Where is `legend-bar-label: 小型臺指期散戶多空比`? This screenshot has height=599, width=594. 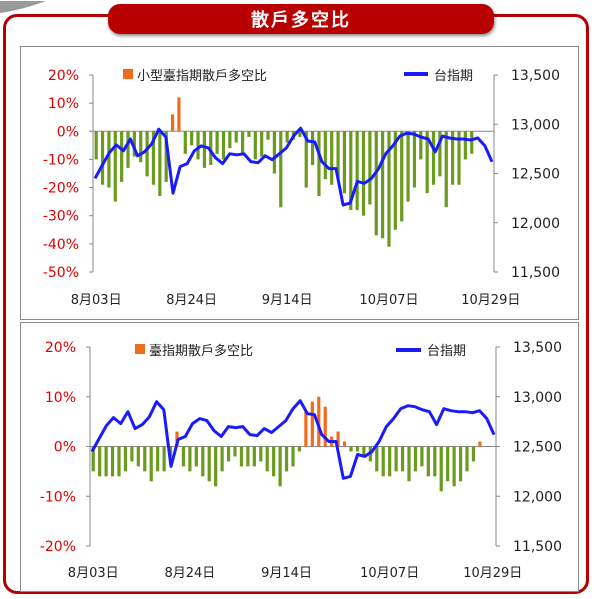 legend-bar-label: 小型臺指期散戶多空比 is located at coordinates (202, 76).